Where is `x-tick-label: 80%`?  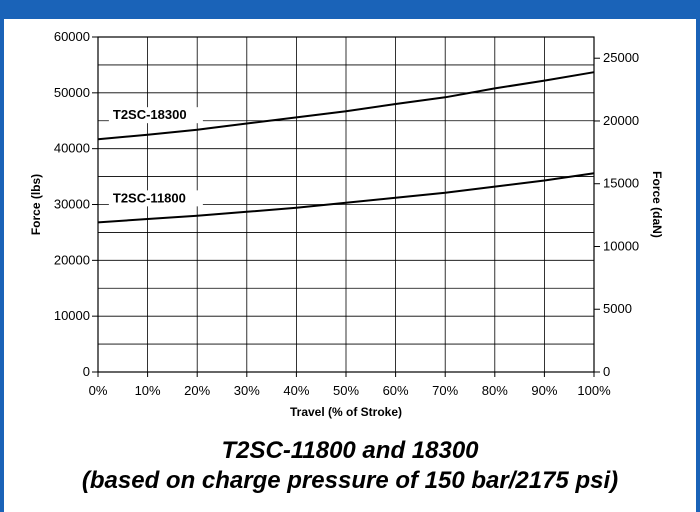
x-tick-label: 80% is located at coordinates (495, 390).